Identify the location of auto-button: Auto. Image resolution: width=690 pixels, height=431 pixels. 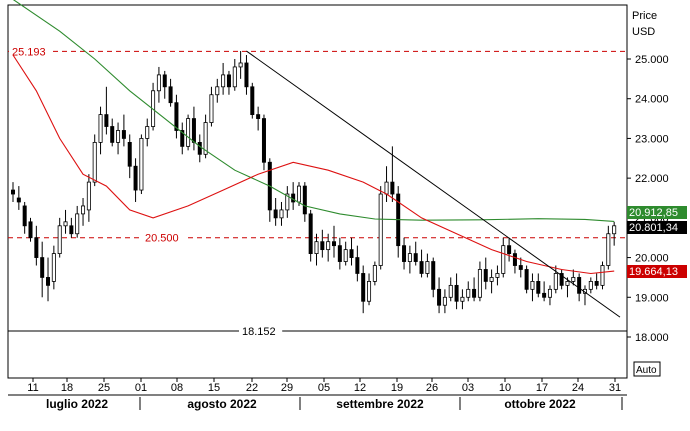
(647, 369).